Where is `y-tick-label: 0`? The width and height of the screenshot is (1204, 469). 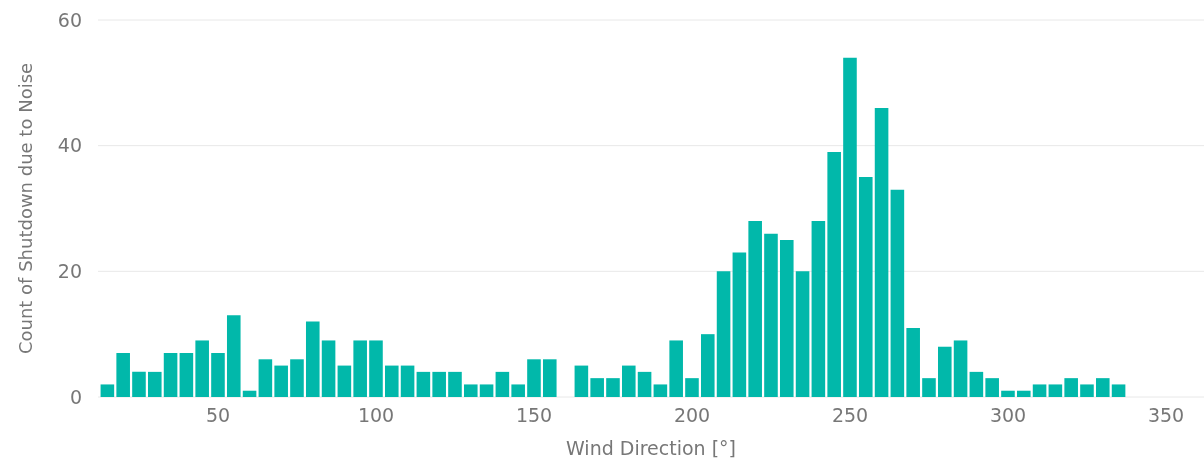 y-tick-label: 0 is located at coordinates (75, 396).